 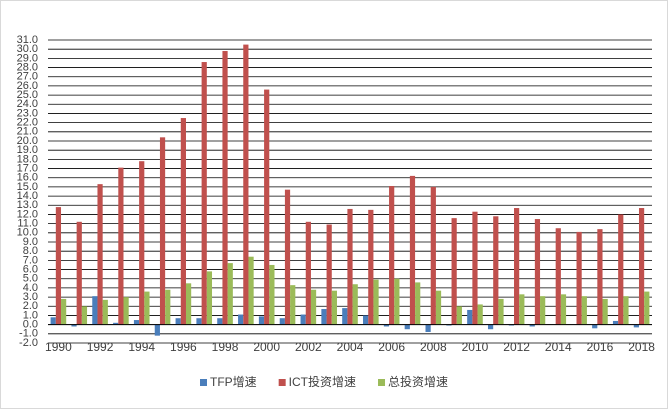 I want to click on legend-label: 总投资增速, so click(x=418, y=381).